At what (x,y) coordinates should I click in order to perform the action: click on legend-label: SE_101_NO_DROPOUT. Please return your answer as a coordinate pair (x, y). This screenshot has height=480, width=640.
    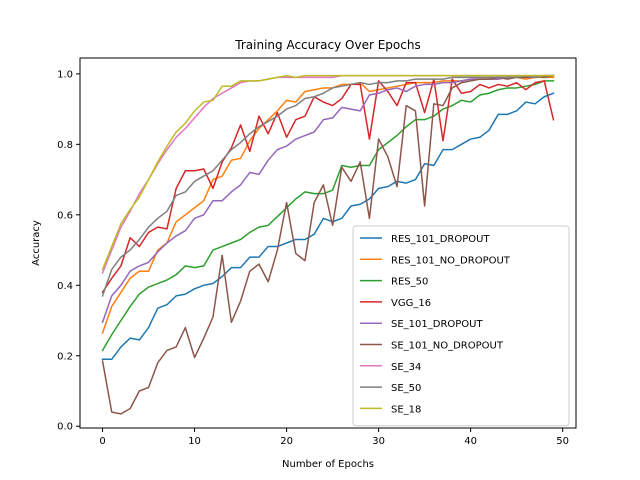
    Looking at the image, I should click on (447, 346).